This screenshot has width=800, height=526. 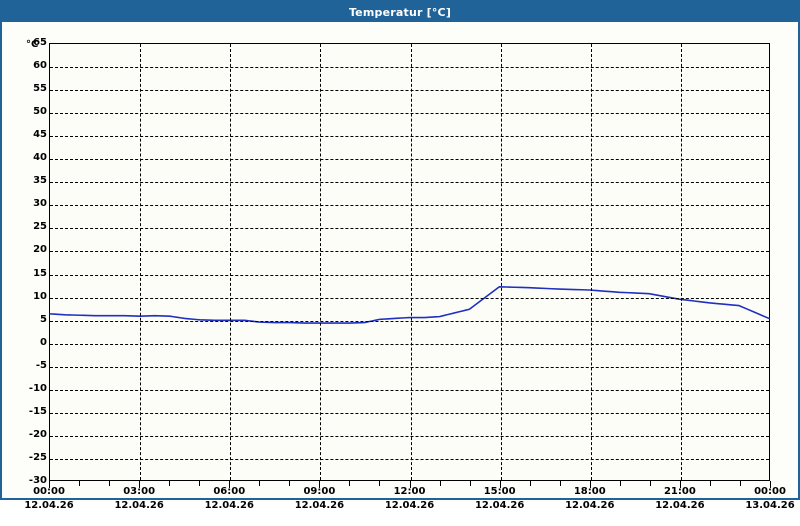 I want to click on x-axis-time-label: 21:00, so click(x=679, y=491).